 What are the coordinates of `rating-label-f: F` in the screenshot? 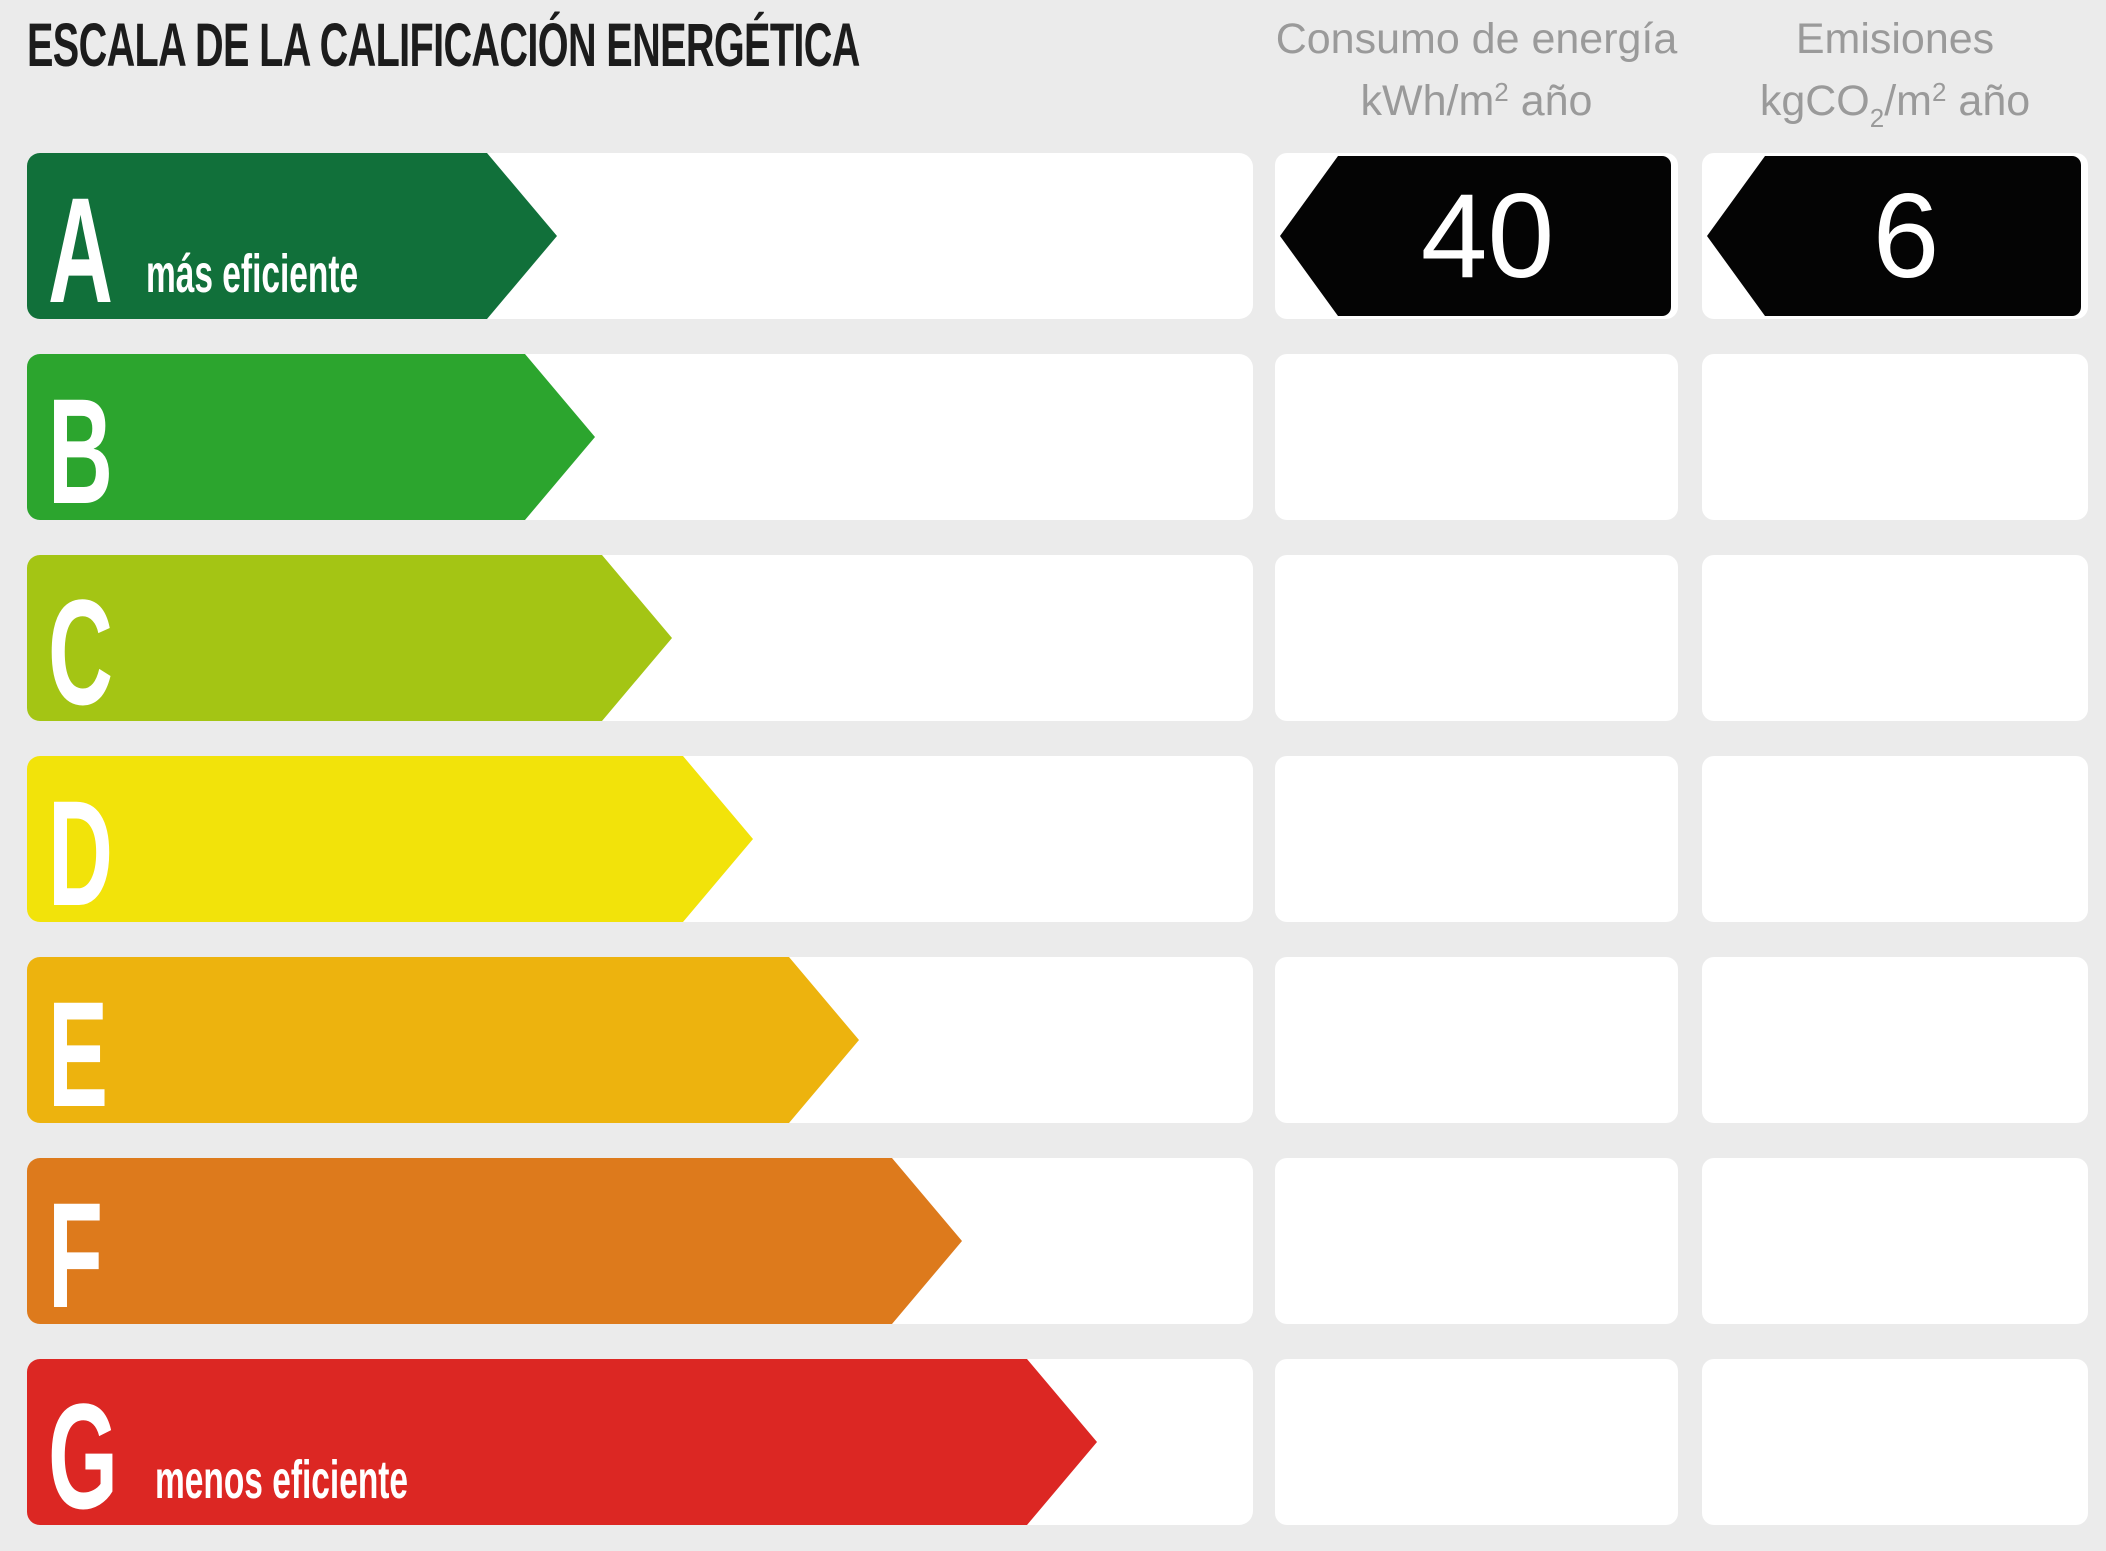 It's located at (89, 1255).